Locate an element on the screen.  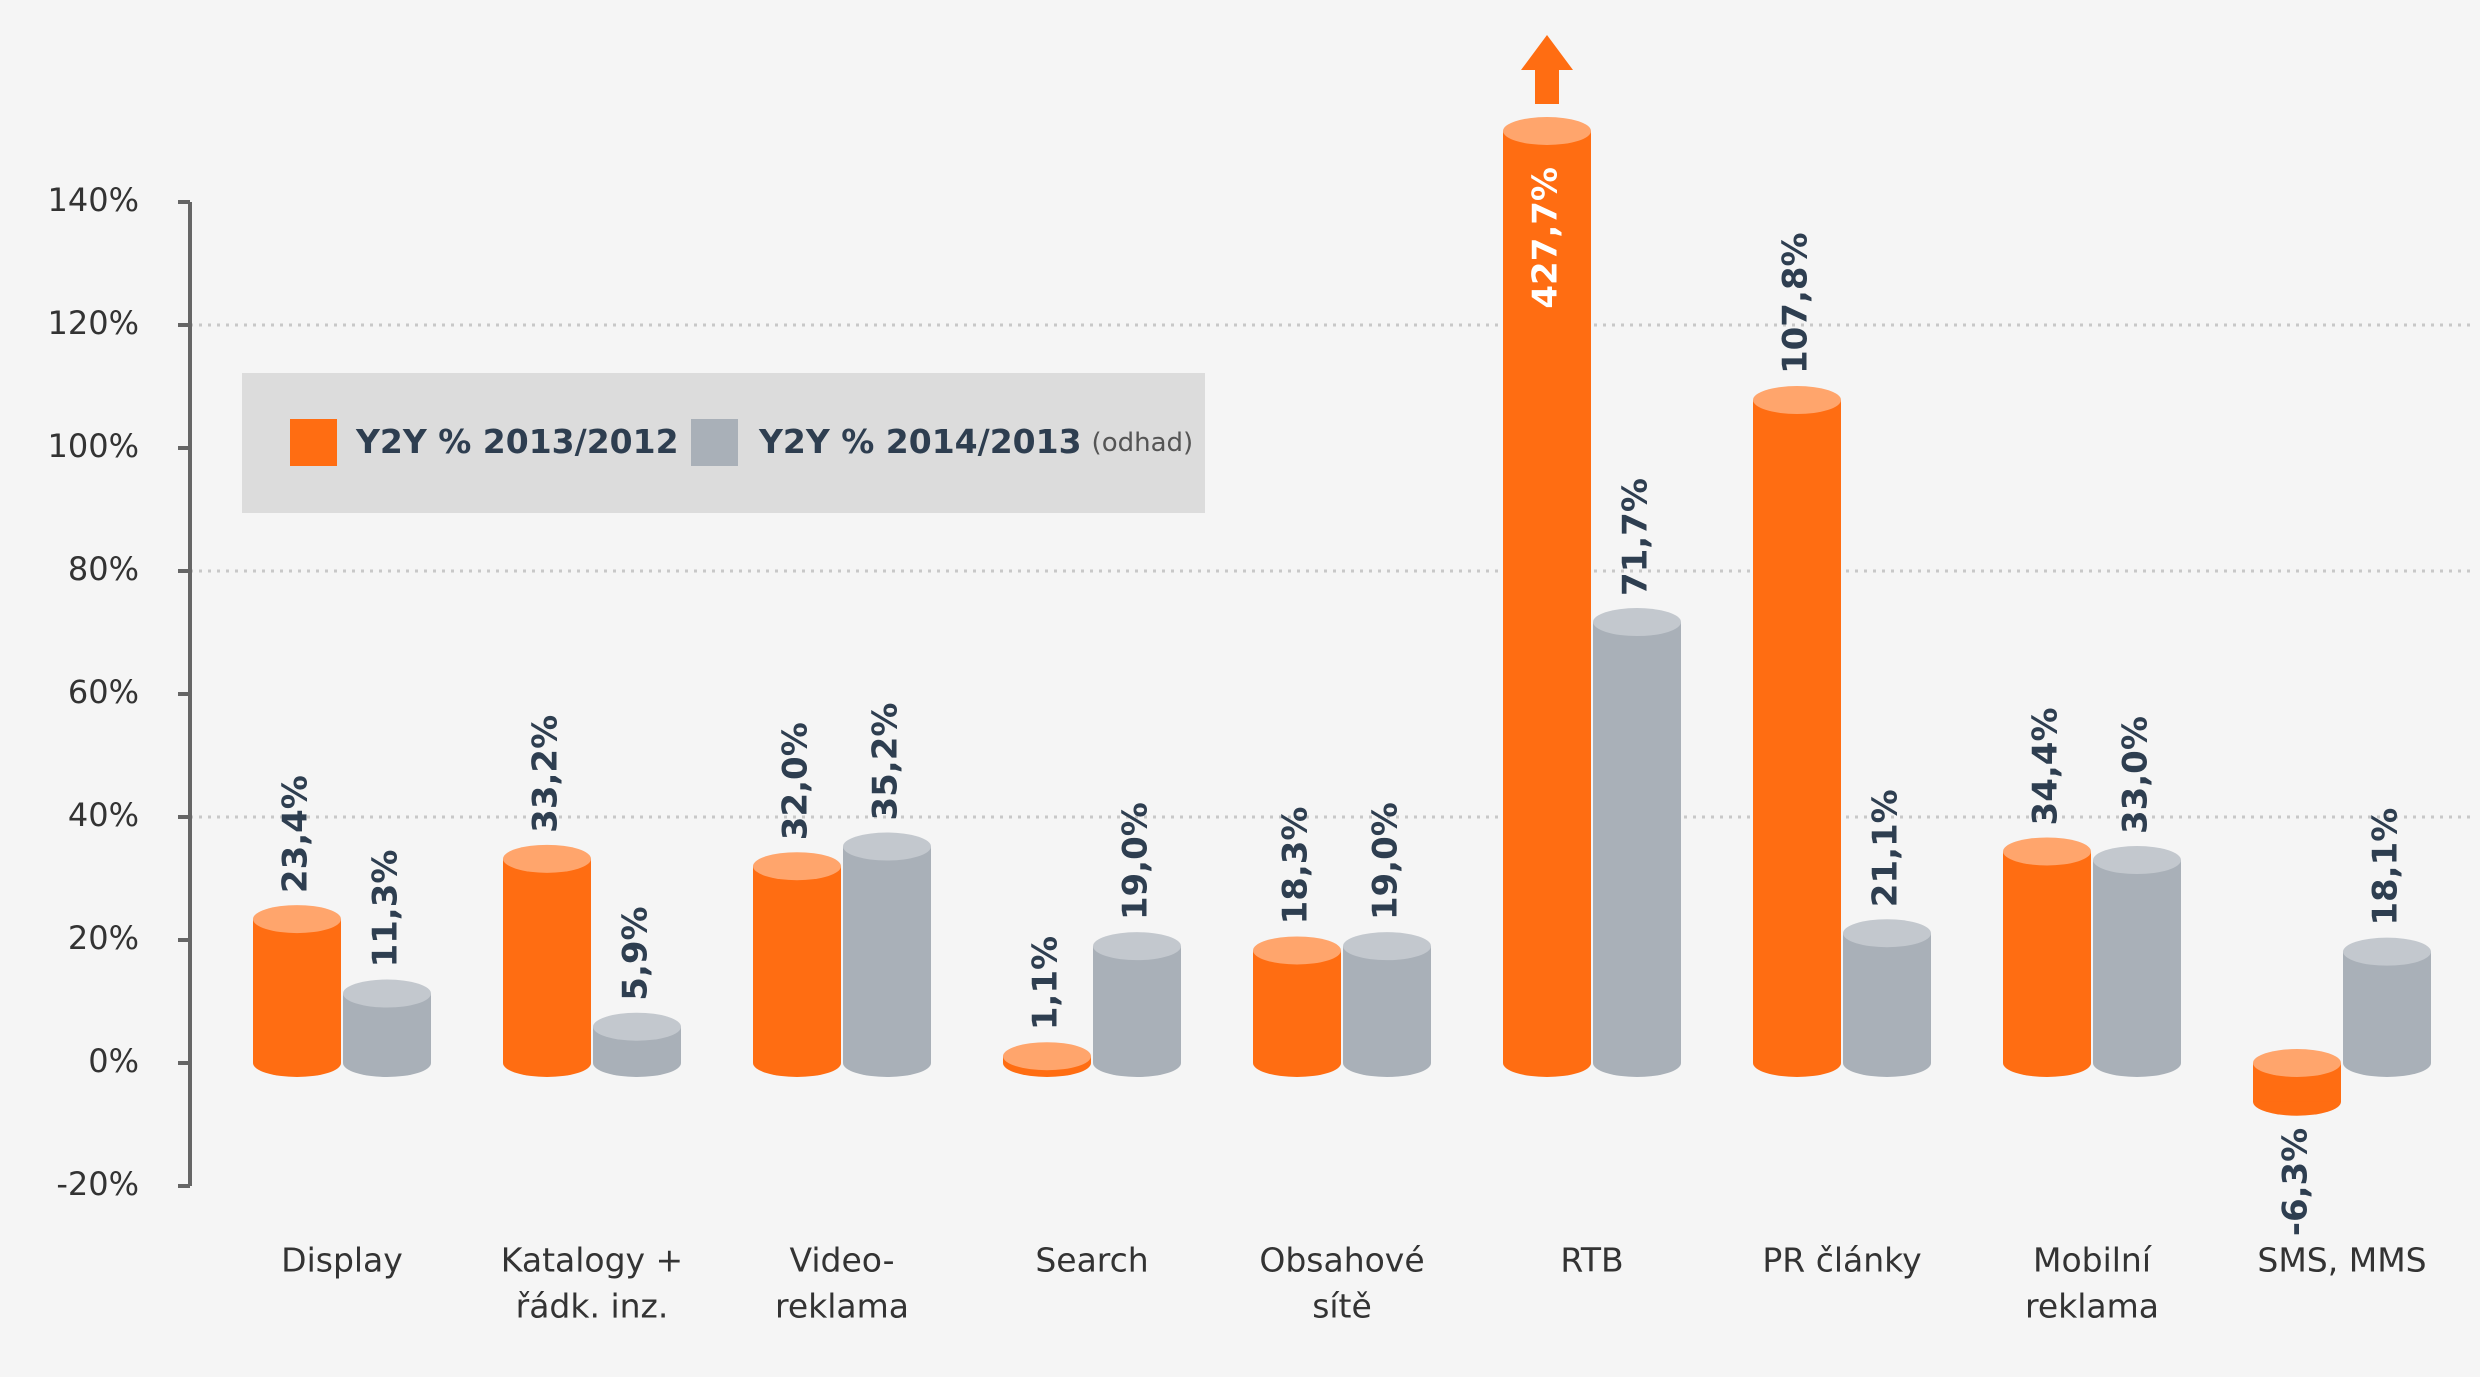
value-label: -6,3% is located at coordinates (2296, 1182).